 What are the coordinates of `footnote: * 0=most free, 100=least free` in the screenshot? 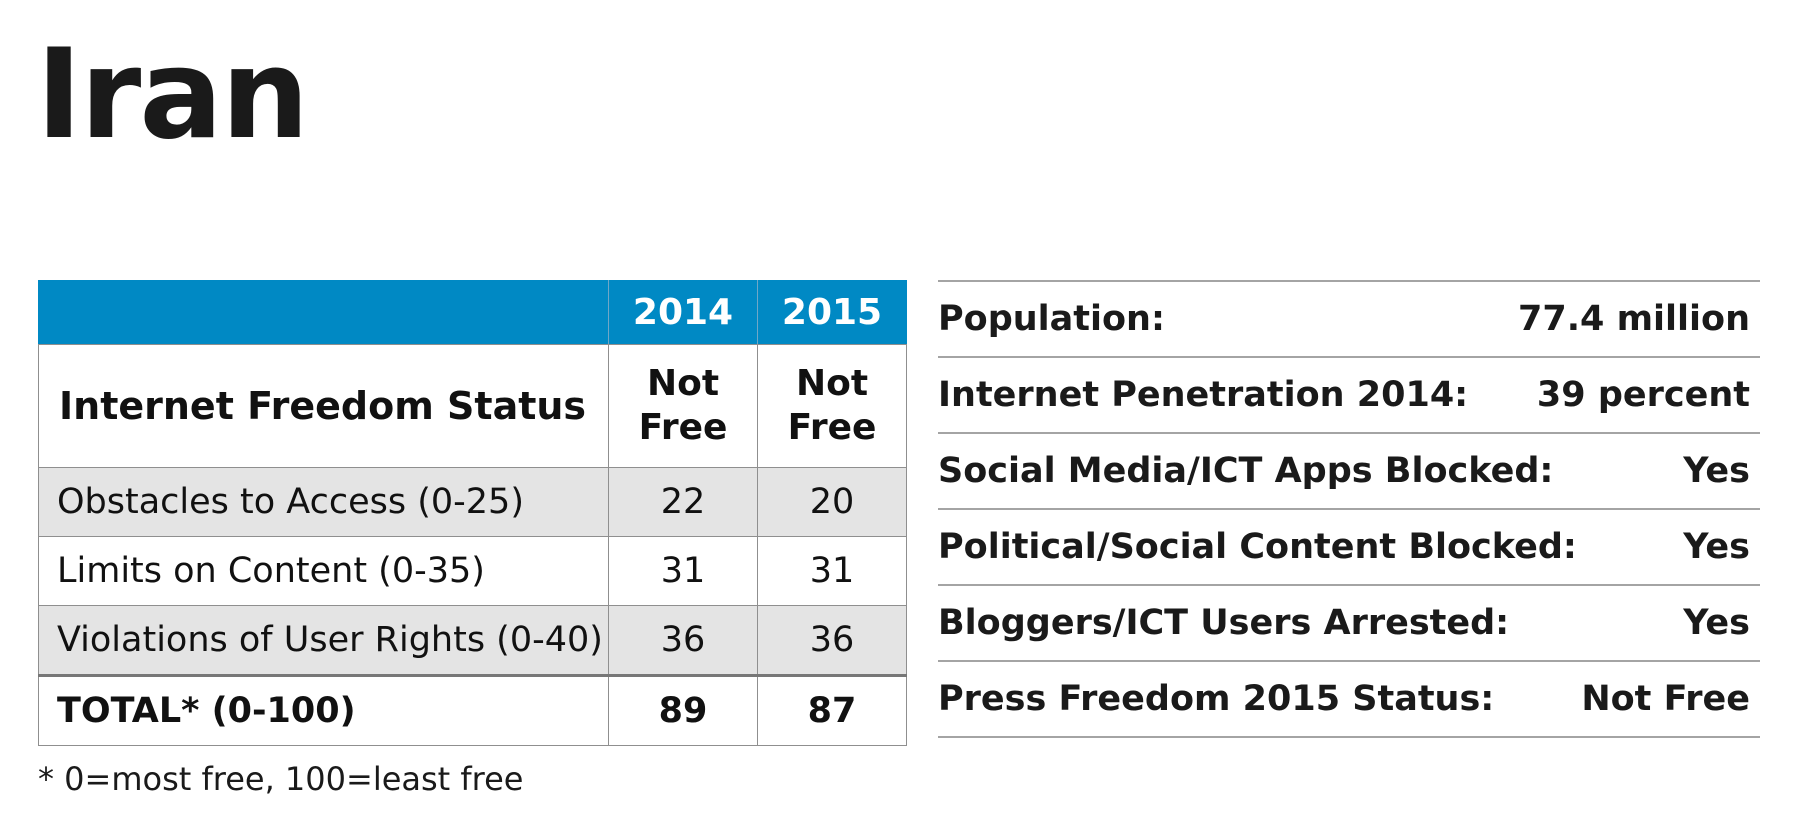 It's located at (281, 779).